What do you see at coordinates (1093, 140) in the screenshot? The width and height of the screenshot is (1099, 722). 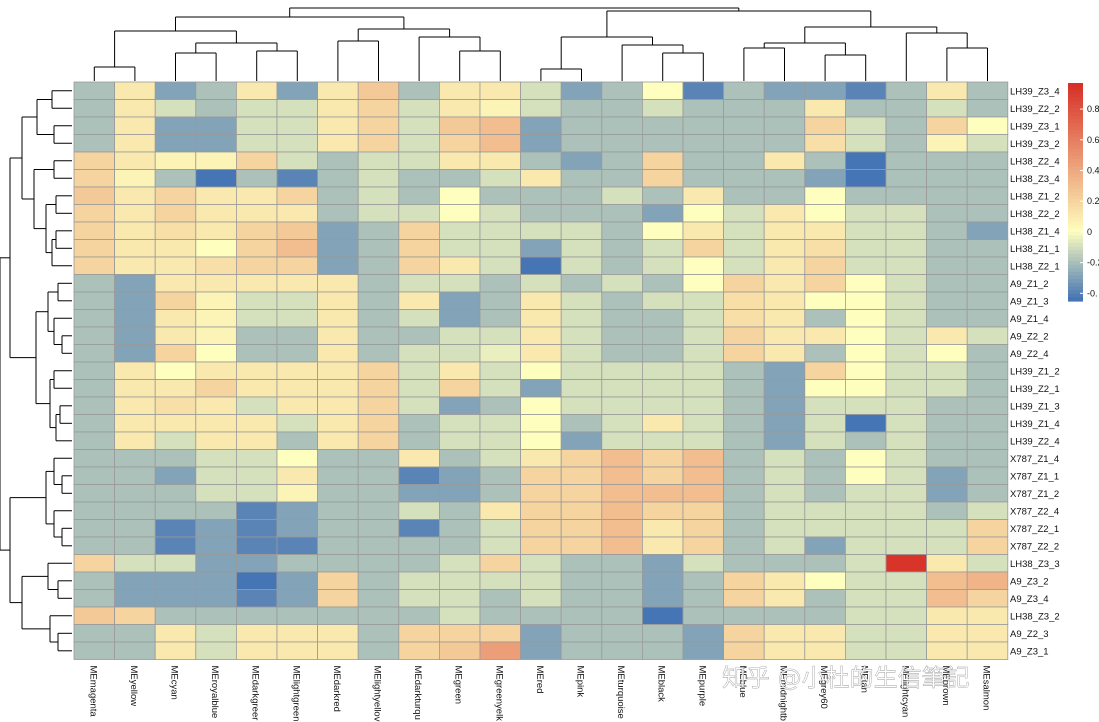 I see `legend-tick-label: 0.6` at bounding box center [1093, 140].